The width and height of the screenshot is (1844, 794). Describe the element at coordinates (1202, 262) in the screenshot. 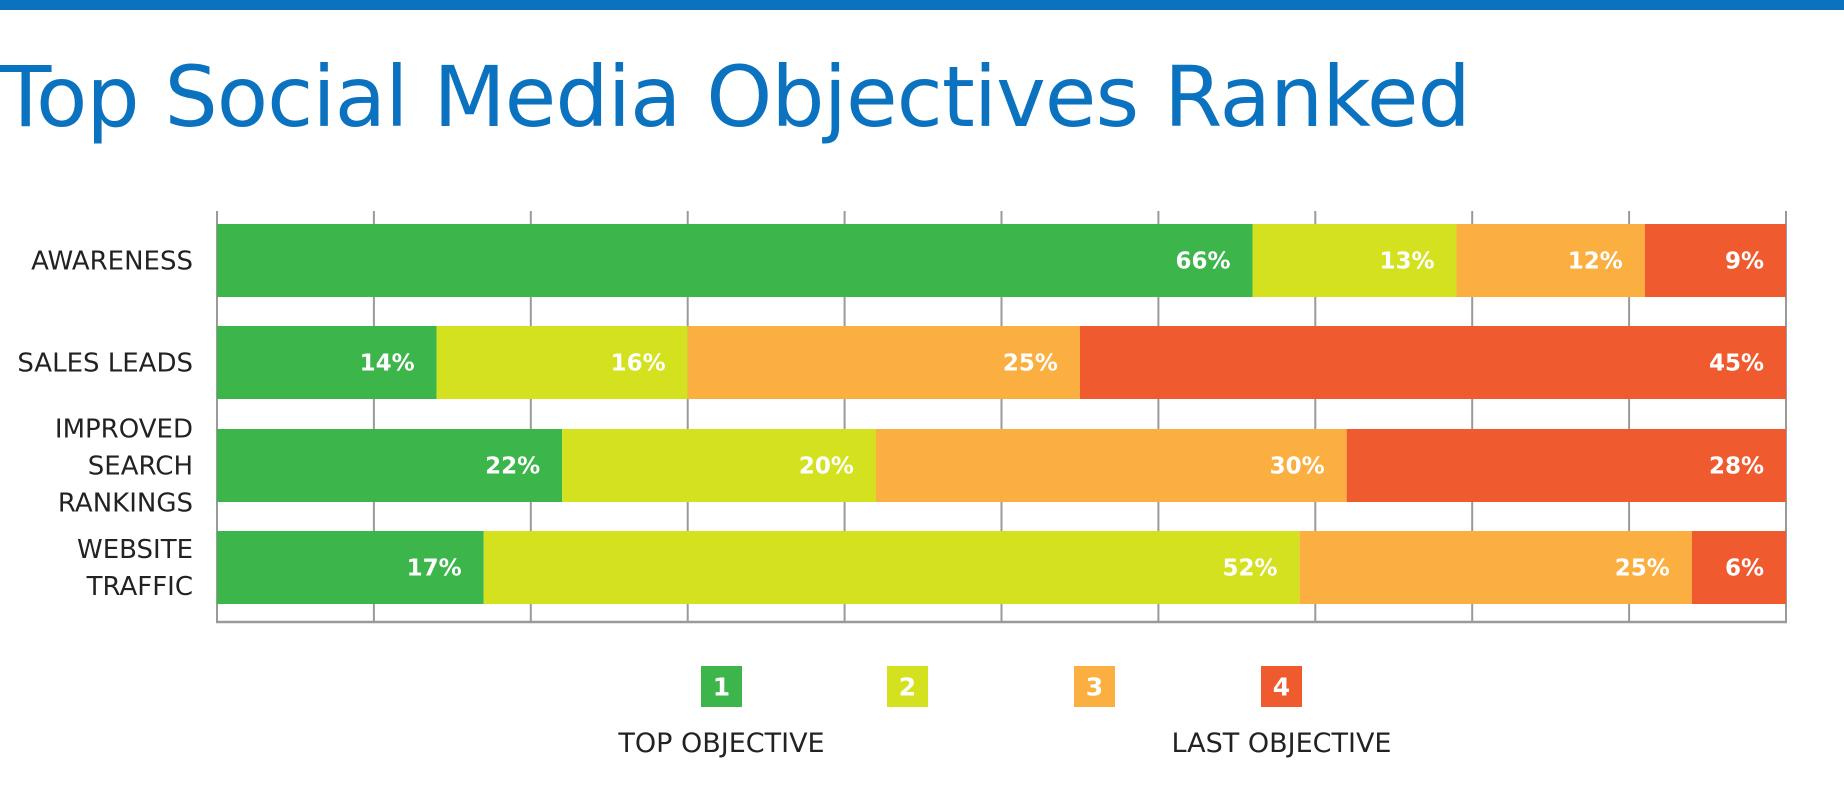

I see `bar-value-label: 66%` at that location.